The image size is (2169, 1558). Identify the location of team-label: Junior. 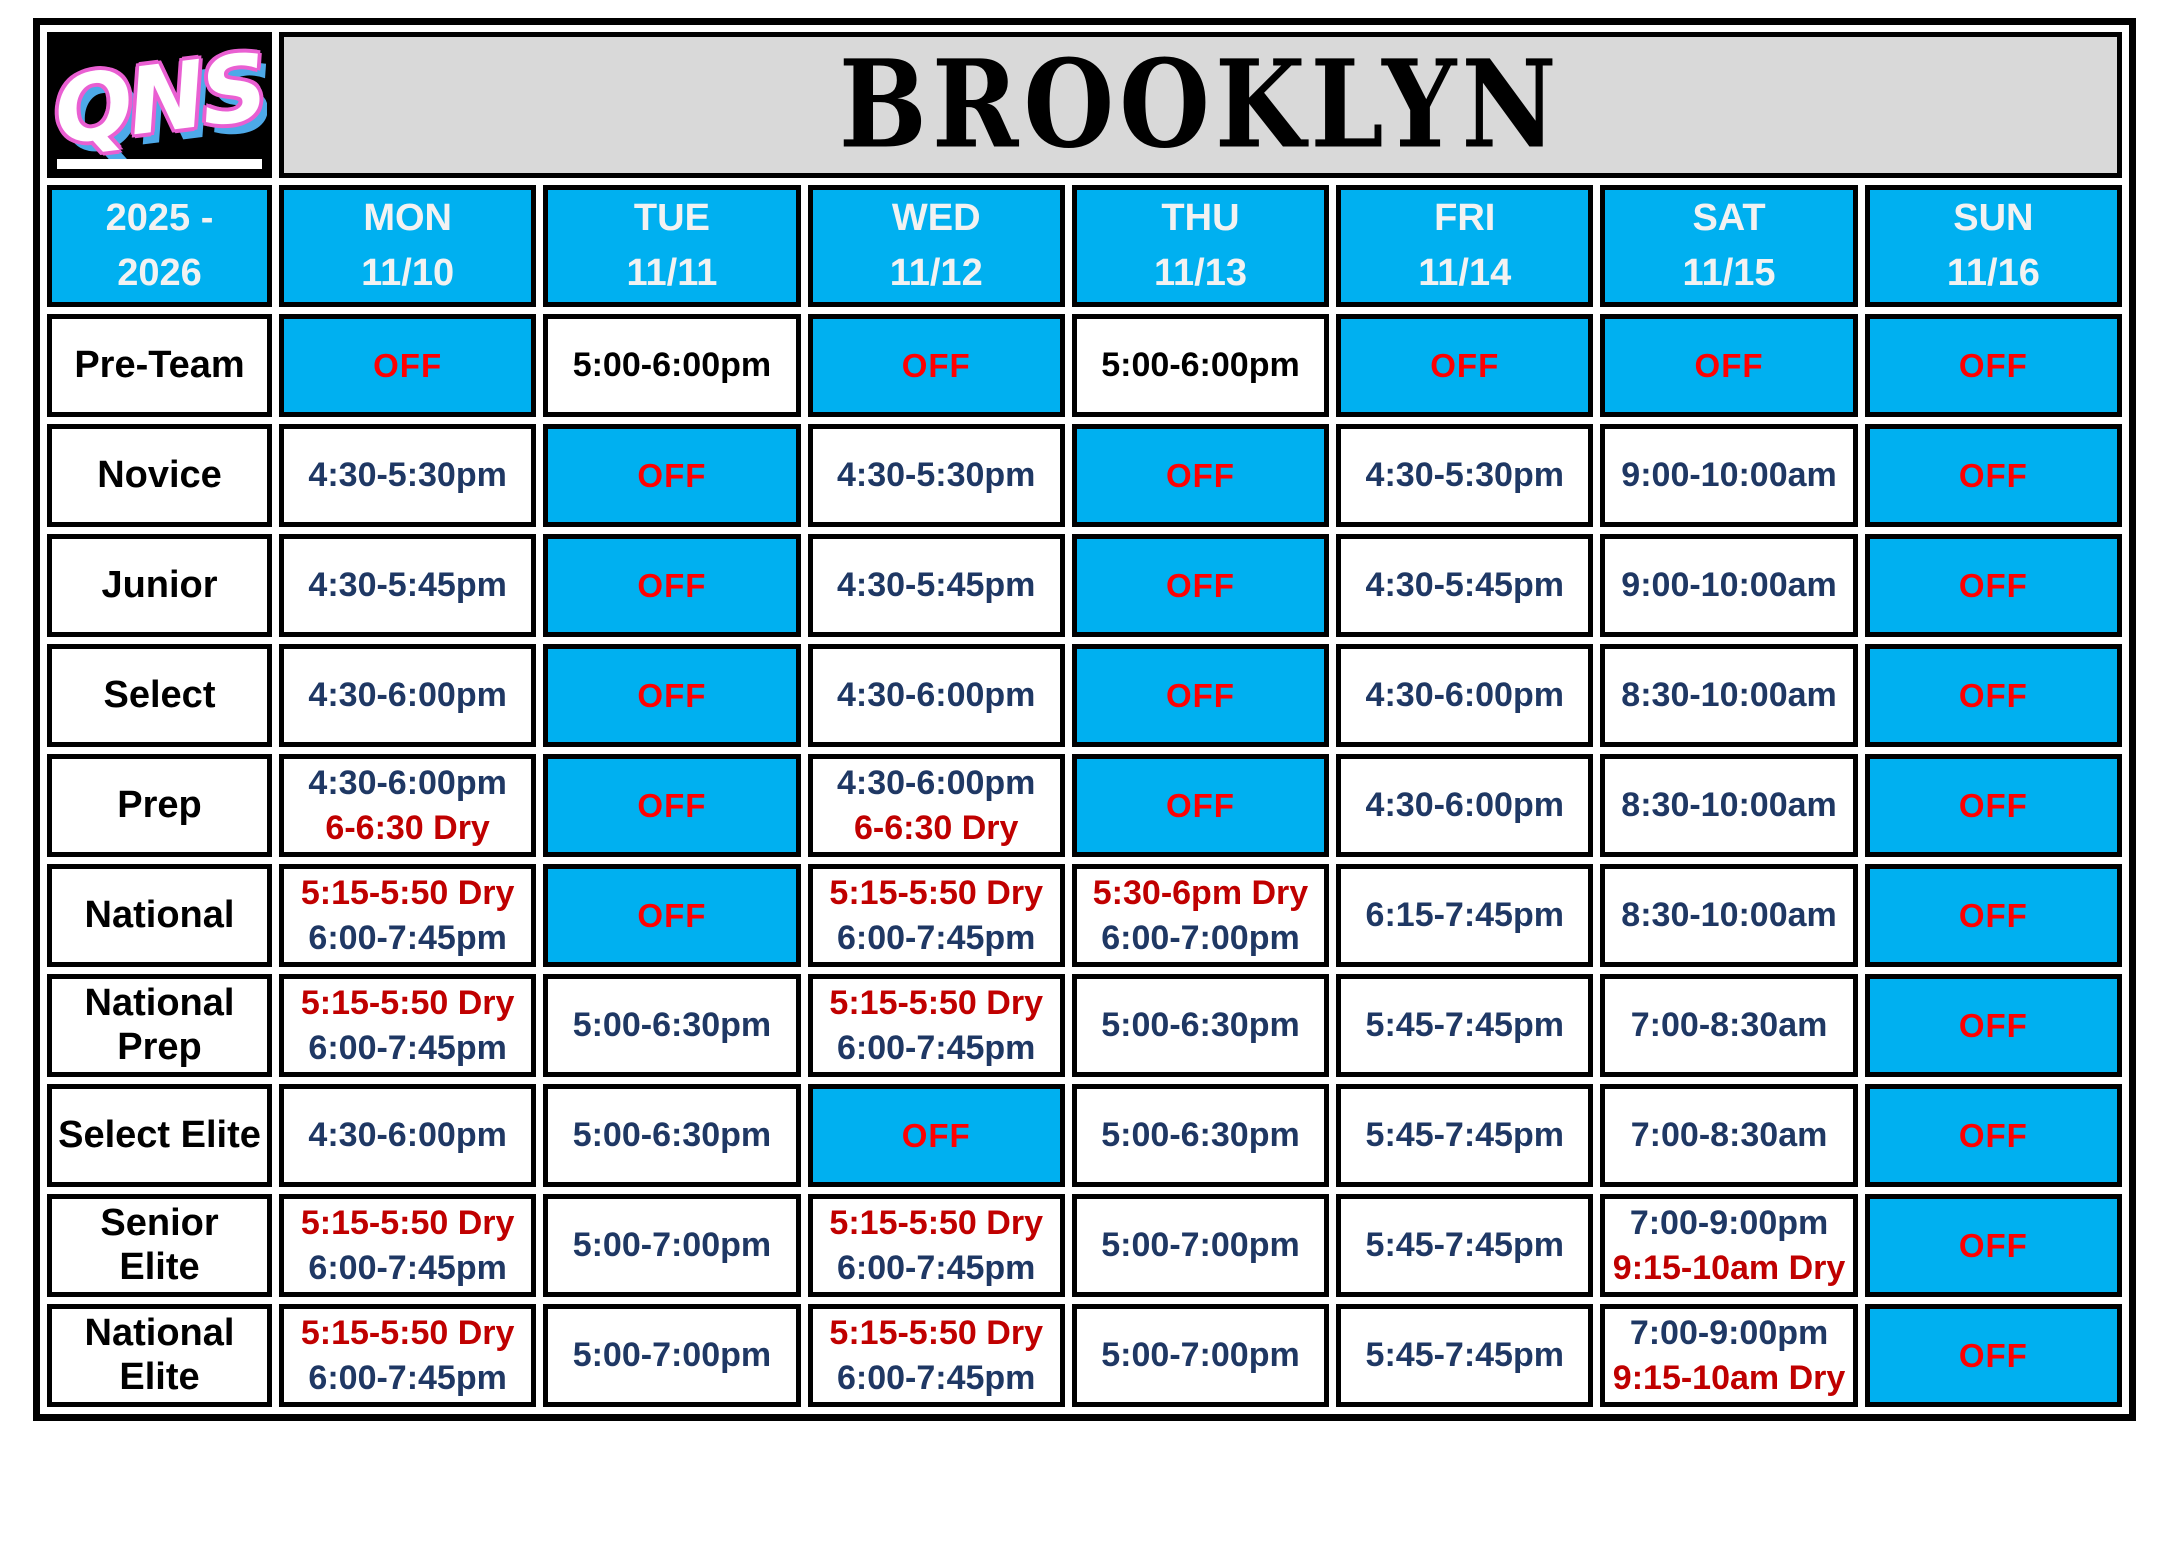
(159, 586).